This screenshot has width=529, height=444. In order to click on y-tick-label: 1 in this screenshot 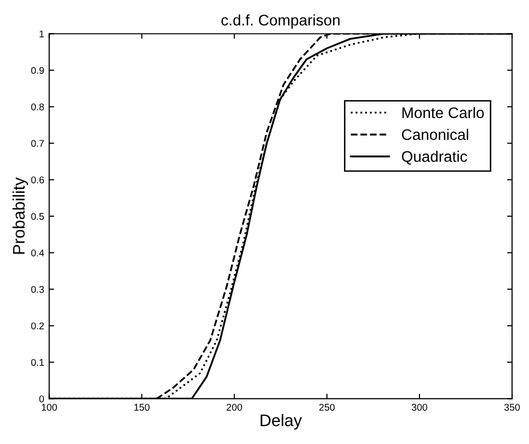, I will do `click(42, 34)`.